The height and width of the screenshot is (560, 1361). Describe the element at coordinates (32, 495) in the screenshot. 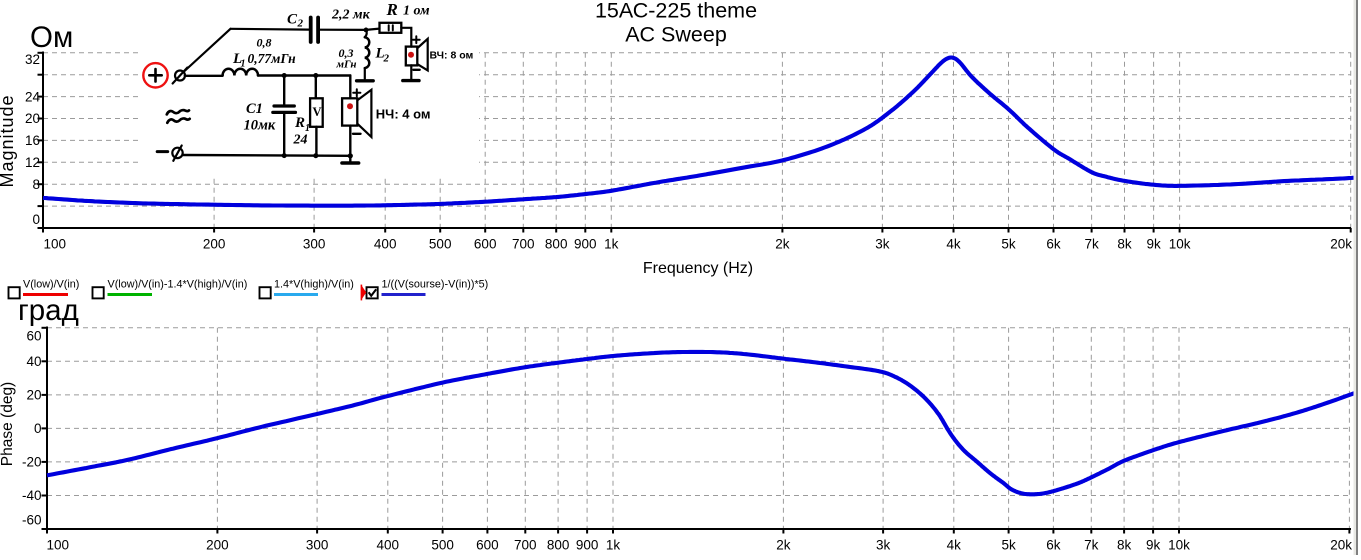

I see `svg-text: -40` at that location.